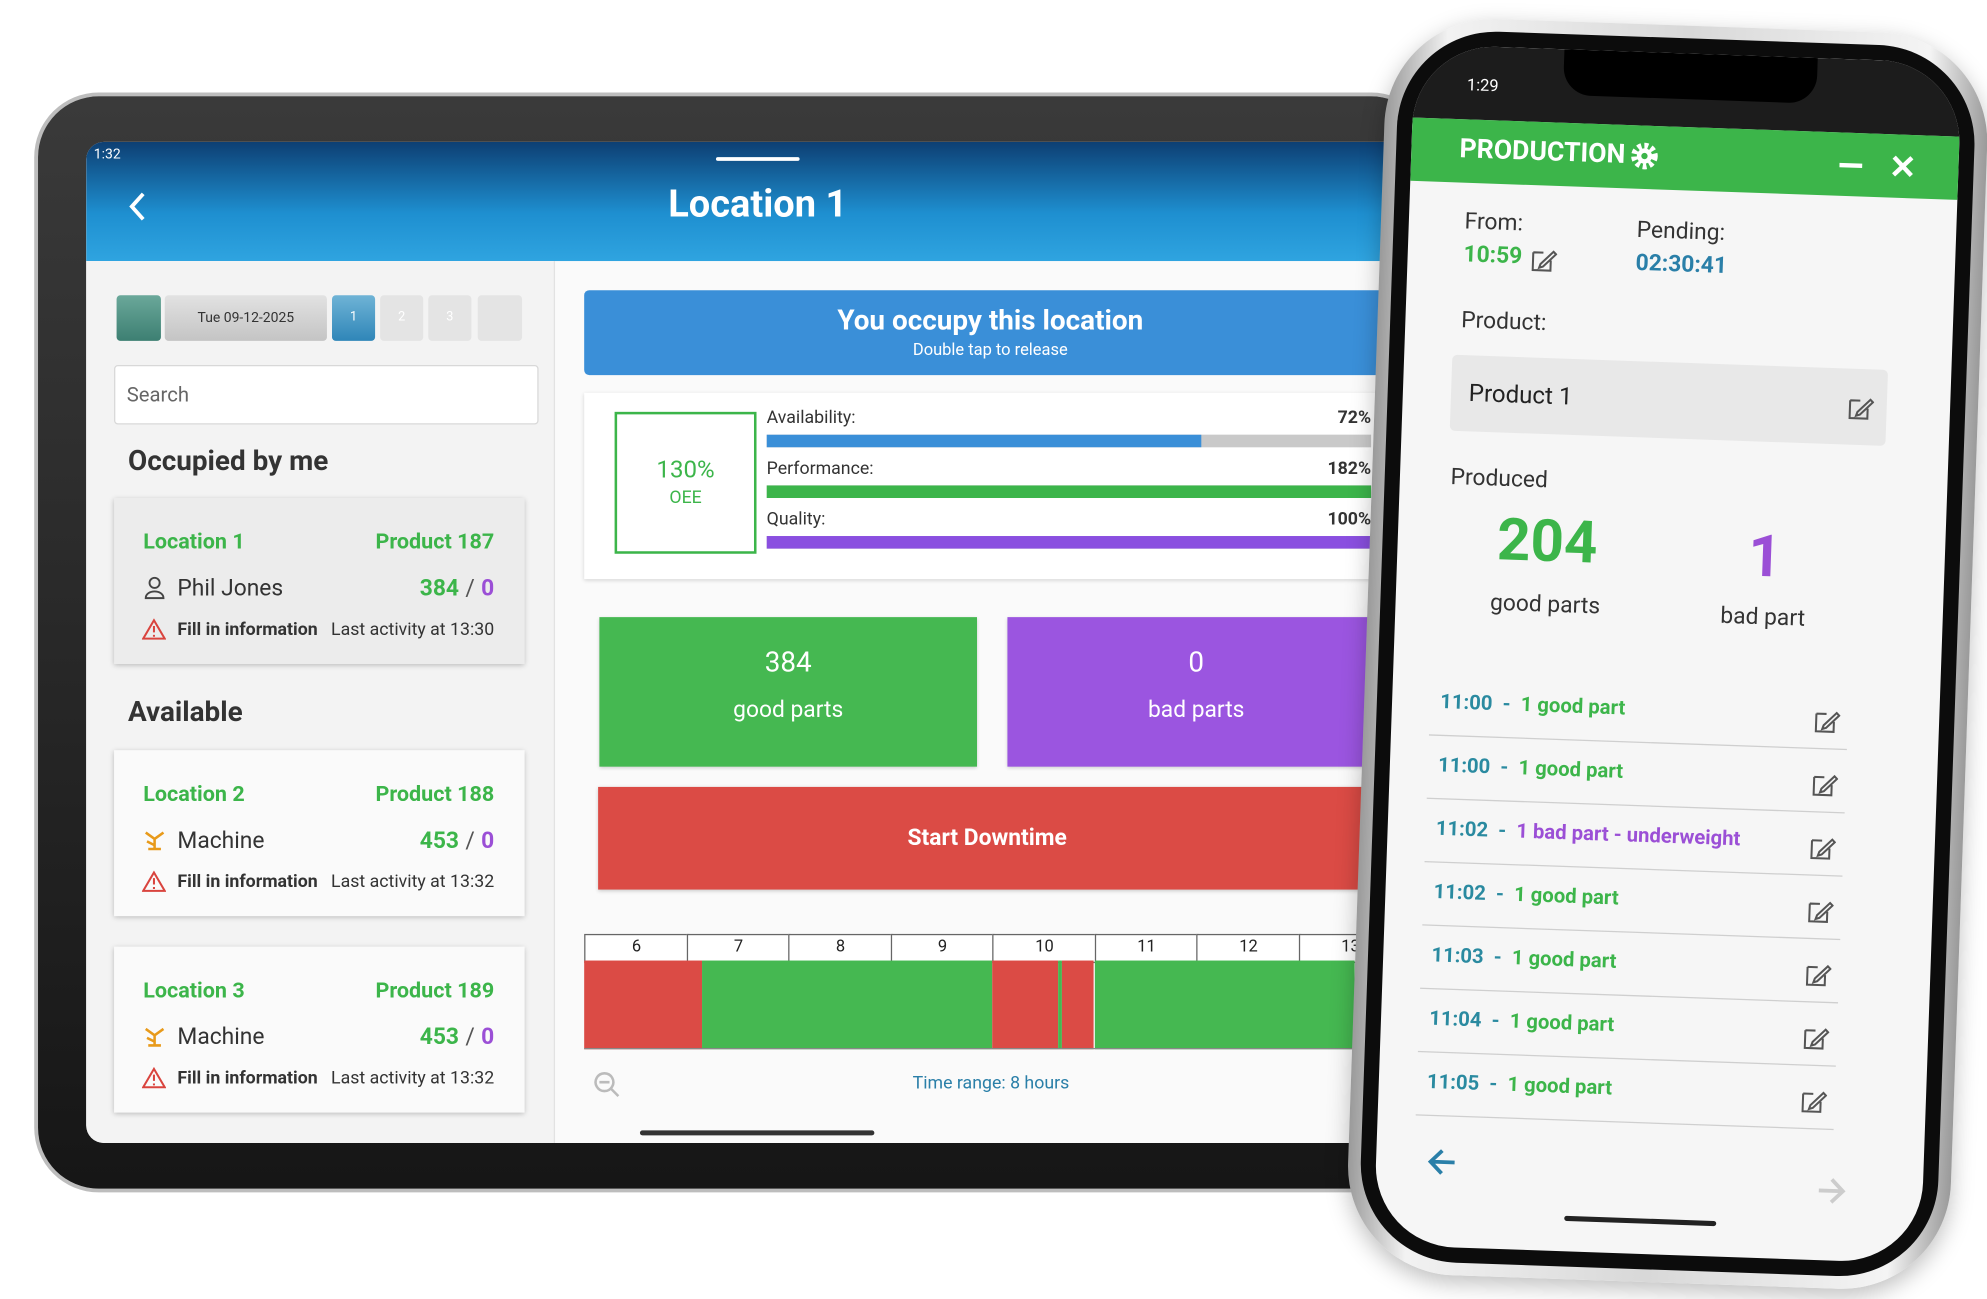  I want to click on time-range: Time range: 8 hours, so click(991, 1083).